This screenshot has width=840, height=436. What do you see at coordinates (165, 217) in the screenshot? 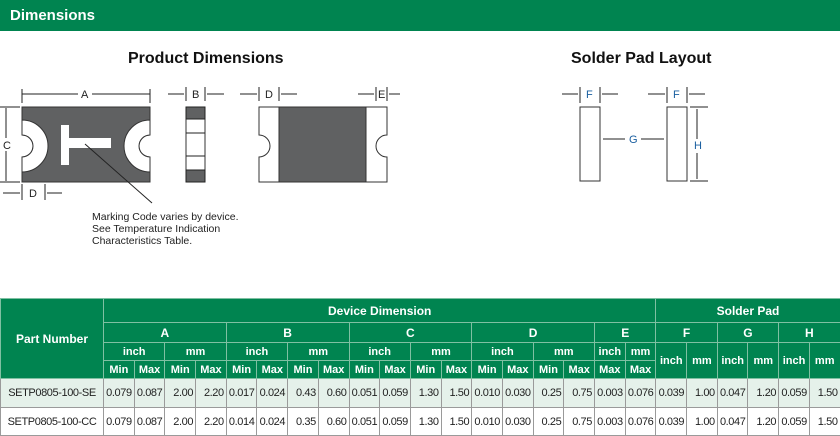
I see `note-line-1: Marking Code varies by device.` at bounding box center [165, 217].